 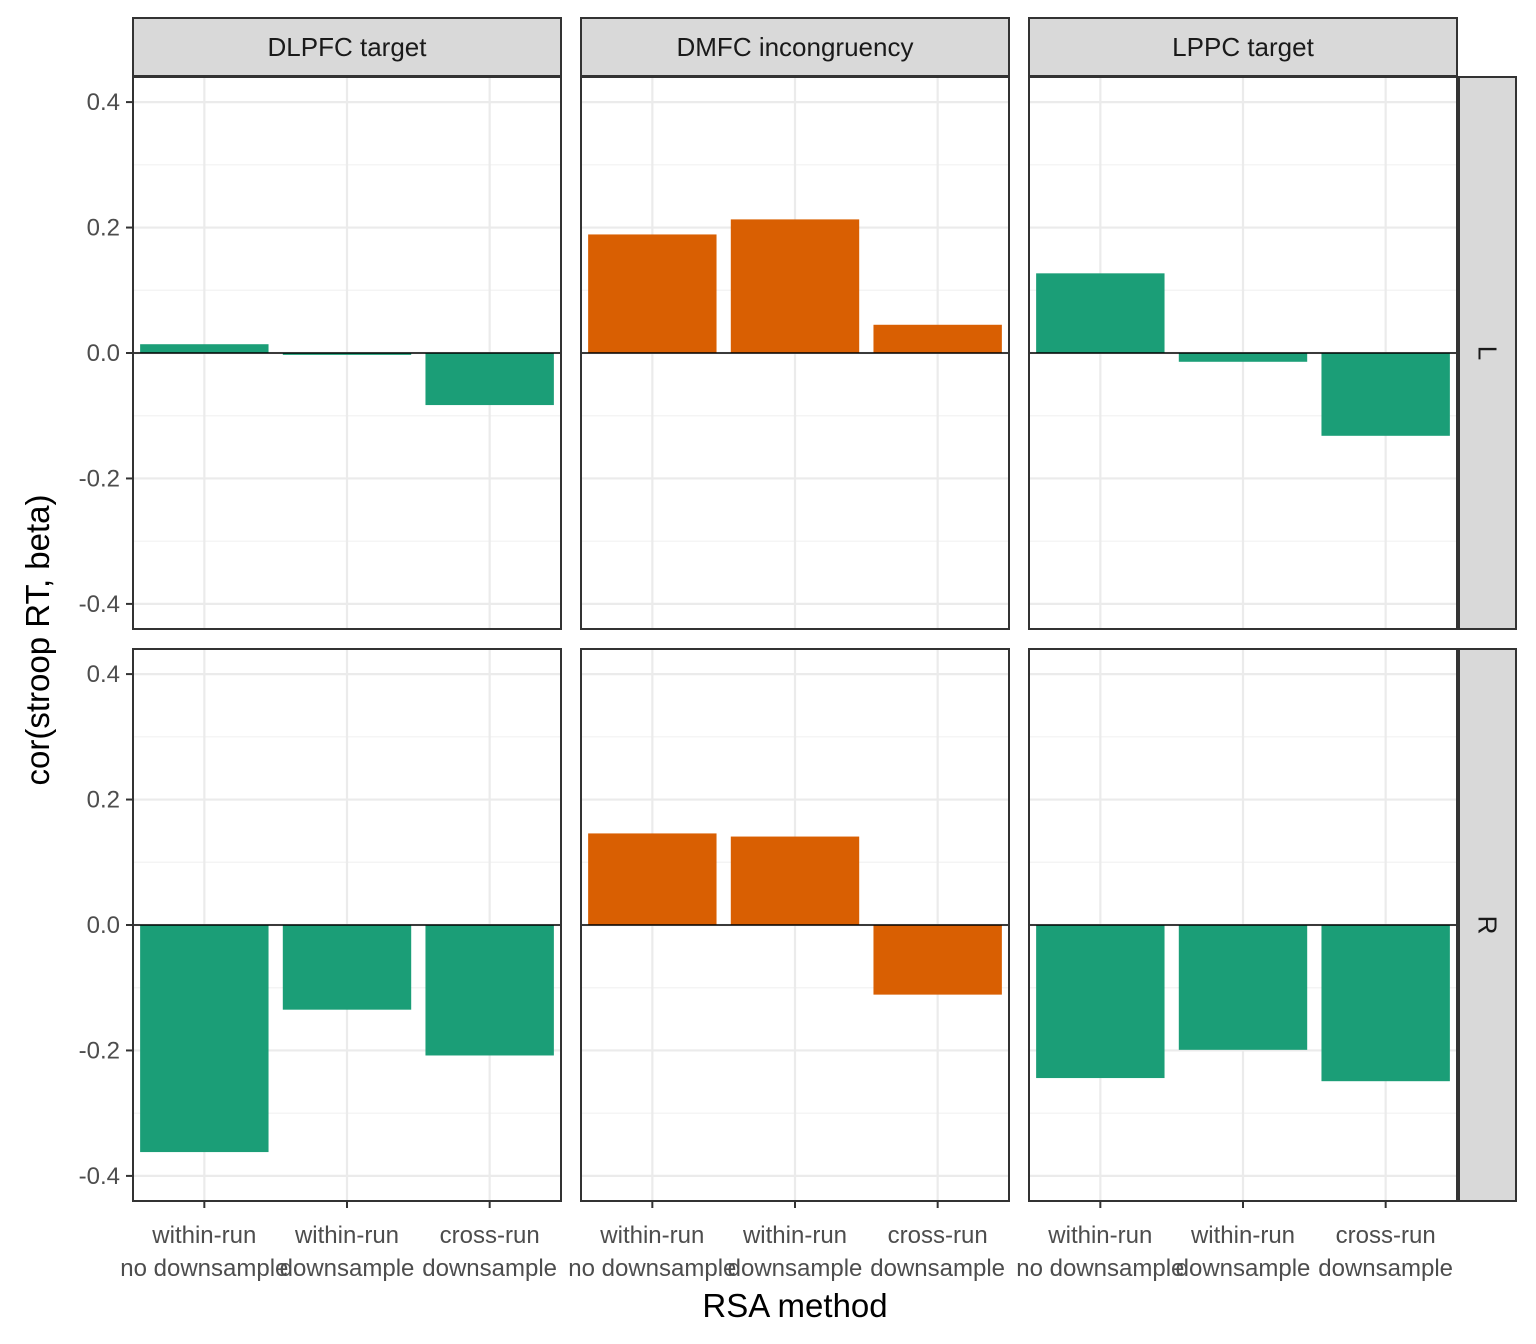 I want to click on column-strip-label: LPPC target, so click(x=1243, y=47).